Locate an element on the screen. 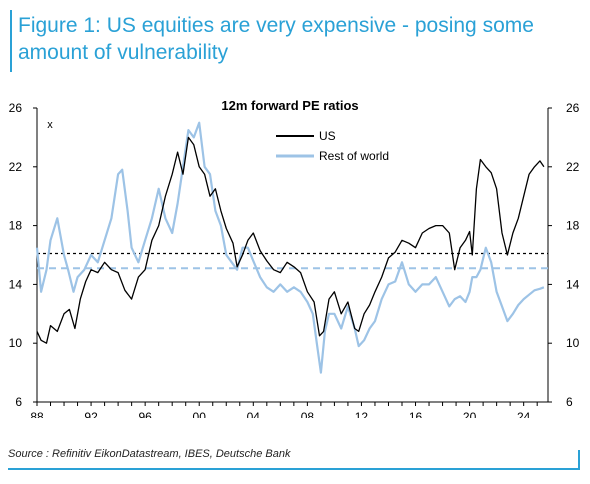  x-tick-label: 92 is located at coordinates (91, 414).